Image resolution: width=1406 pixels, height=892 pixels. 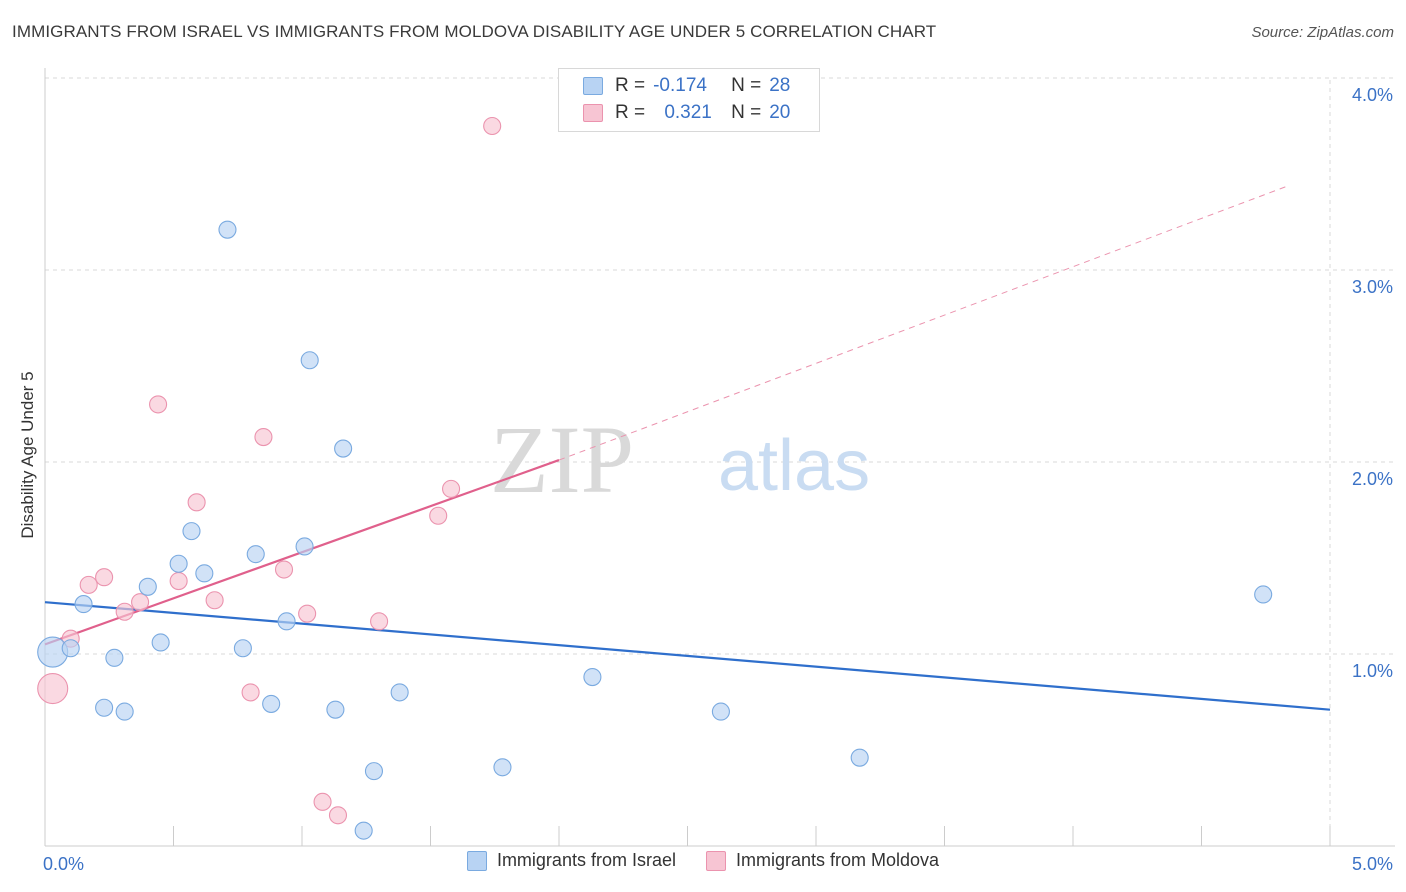 I want to click on y-tick-label: 1.0%, so click(x=1372, y=671).